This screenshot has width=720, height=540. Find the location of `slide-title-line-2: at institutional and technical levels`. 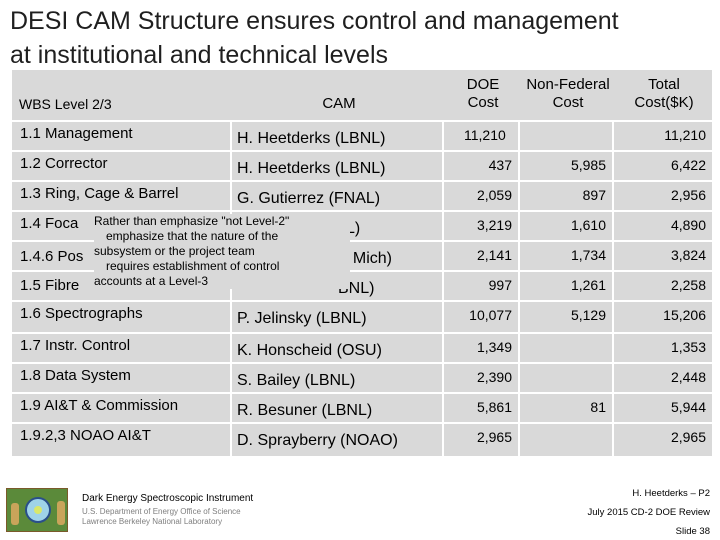

slide-title-line-2: at institutional and technical levels is located at coordinates (199, 55).